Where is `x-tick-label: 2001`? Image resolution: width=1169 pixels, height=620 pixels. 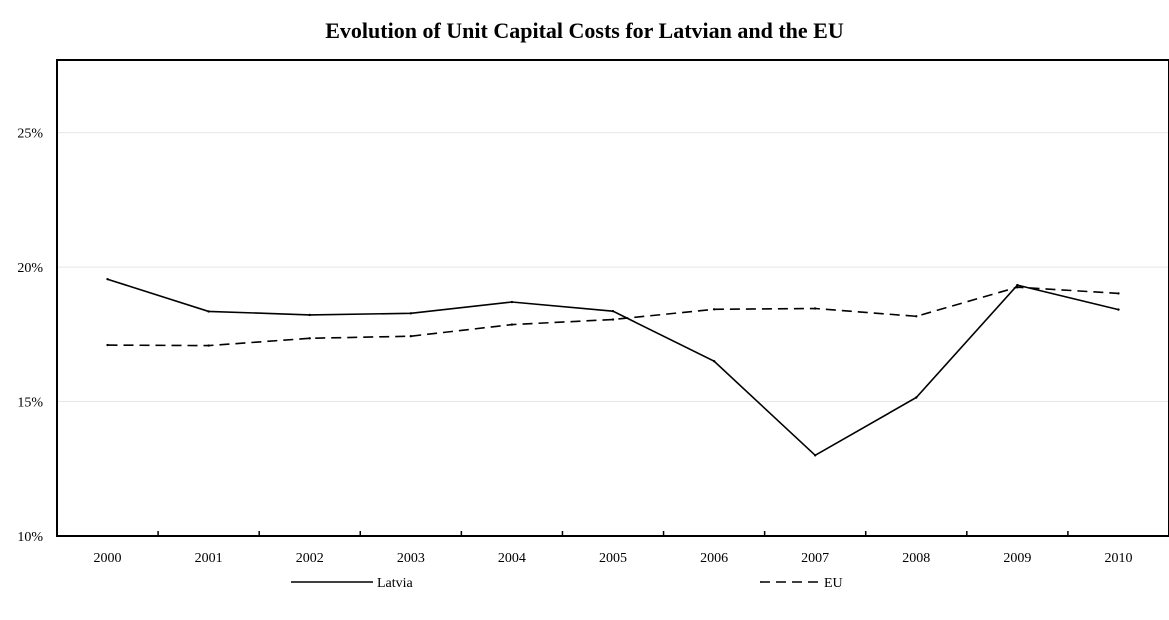 x-tick-label: 2001 is located at coordinates (209, 558).